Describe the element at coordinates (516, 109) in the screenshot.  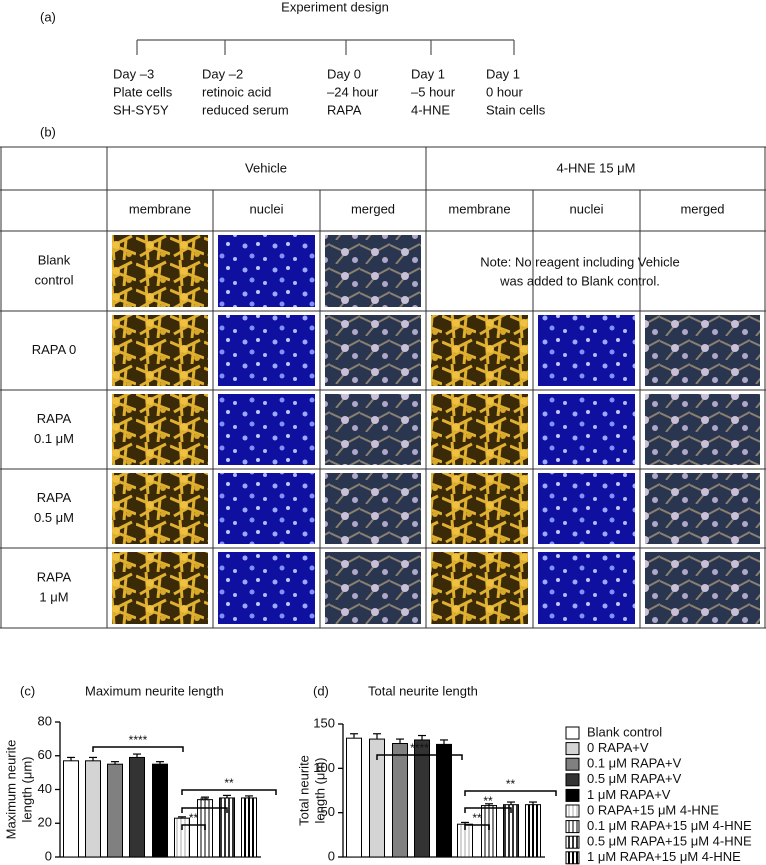
I see `step-text: Stain cells` at that location.